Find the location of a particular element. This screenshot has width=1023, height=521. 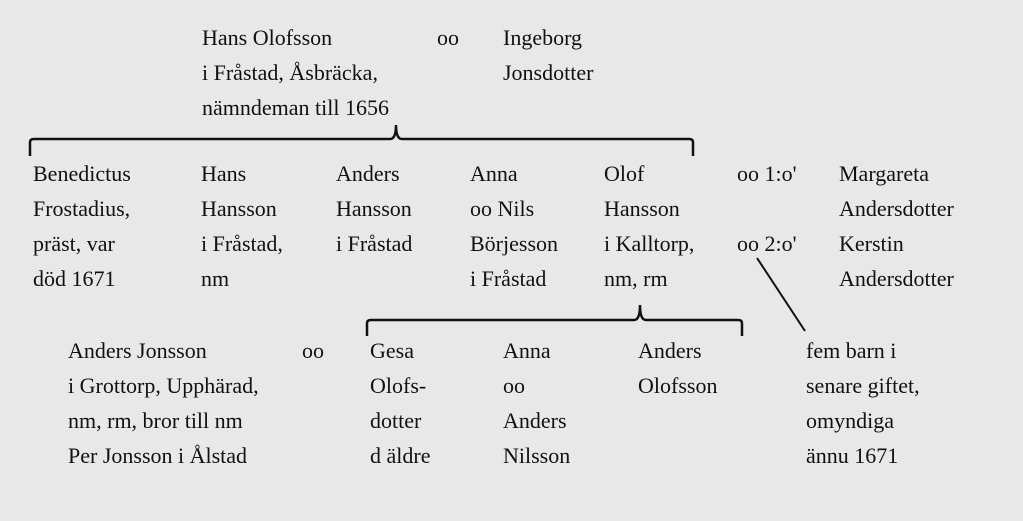

child-hans: Hans Hansson i Fråstad, nm is located at coordinates (242, 226).